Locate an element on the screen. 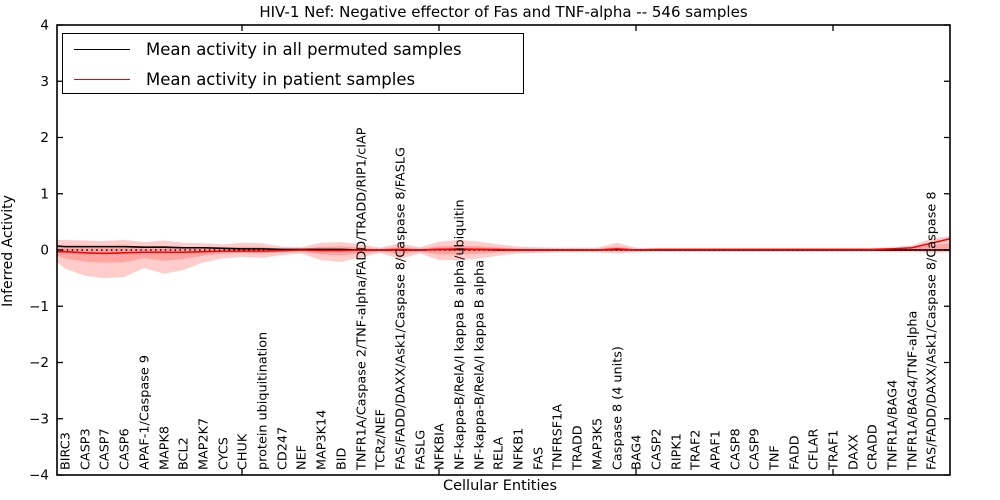 The height and width of the screenshot is (500, 1000). x-tick-label: FAS is located at coordinates (539, 458).